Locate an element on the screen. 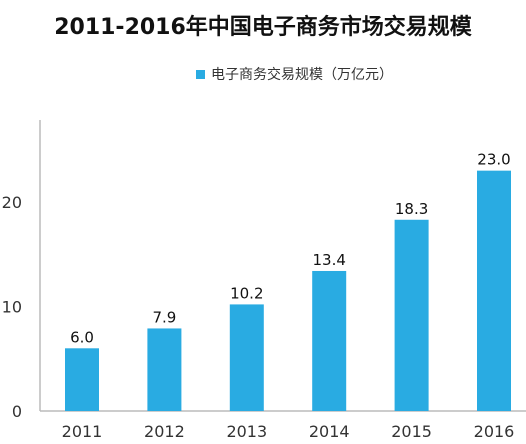 The image size is (526, 444). legend-label: 电子商务交易规模（万亿元） is located at coordinates (302, 74).